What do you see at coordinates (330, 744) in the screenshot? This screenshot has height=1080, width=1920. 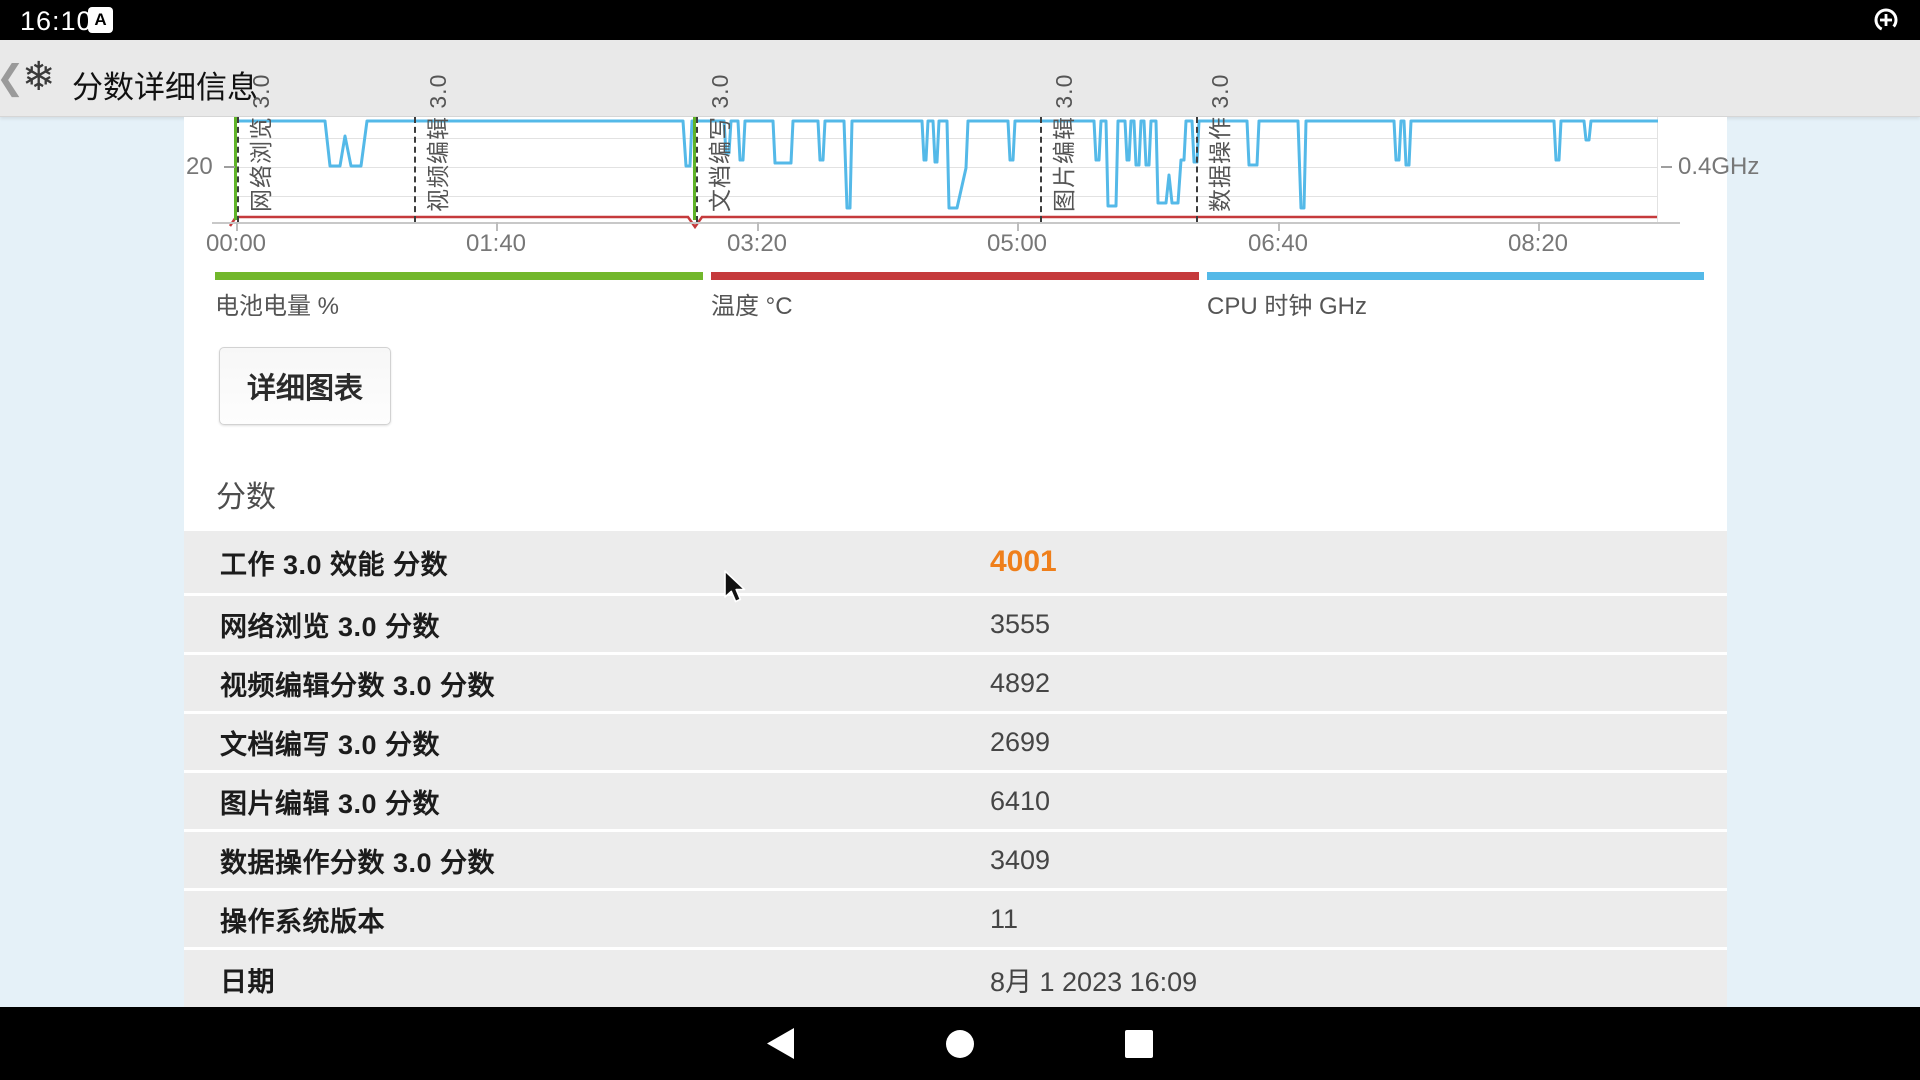 I see `score-row-label: 文档编写 3.0 分数` at bounding box center [330, 744].